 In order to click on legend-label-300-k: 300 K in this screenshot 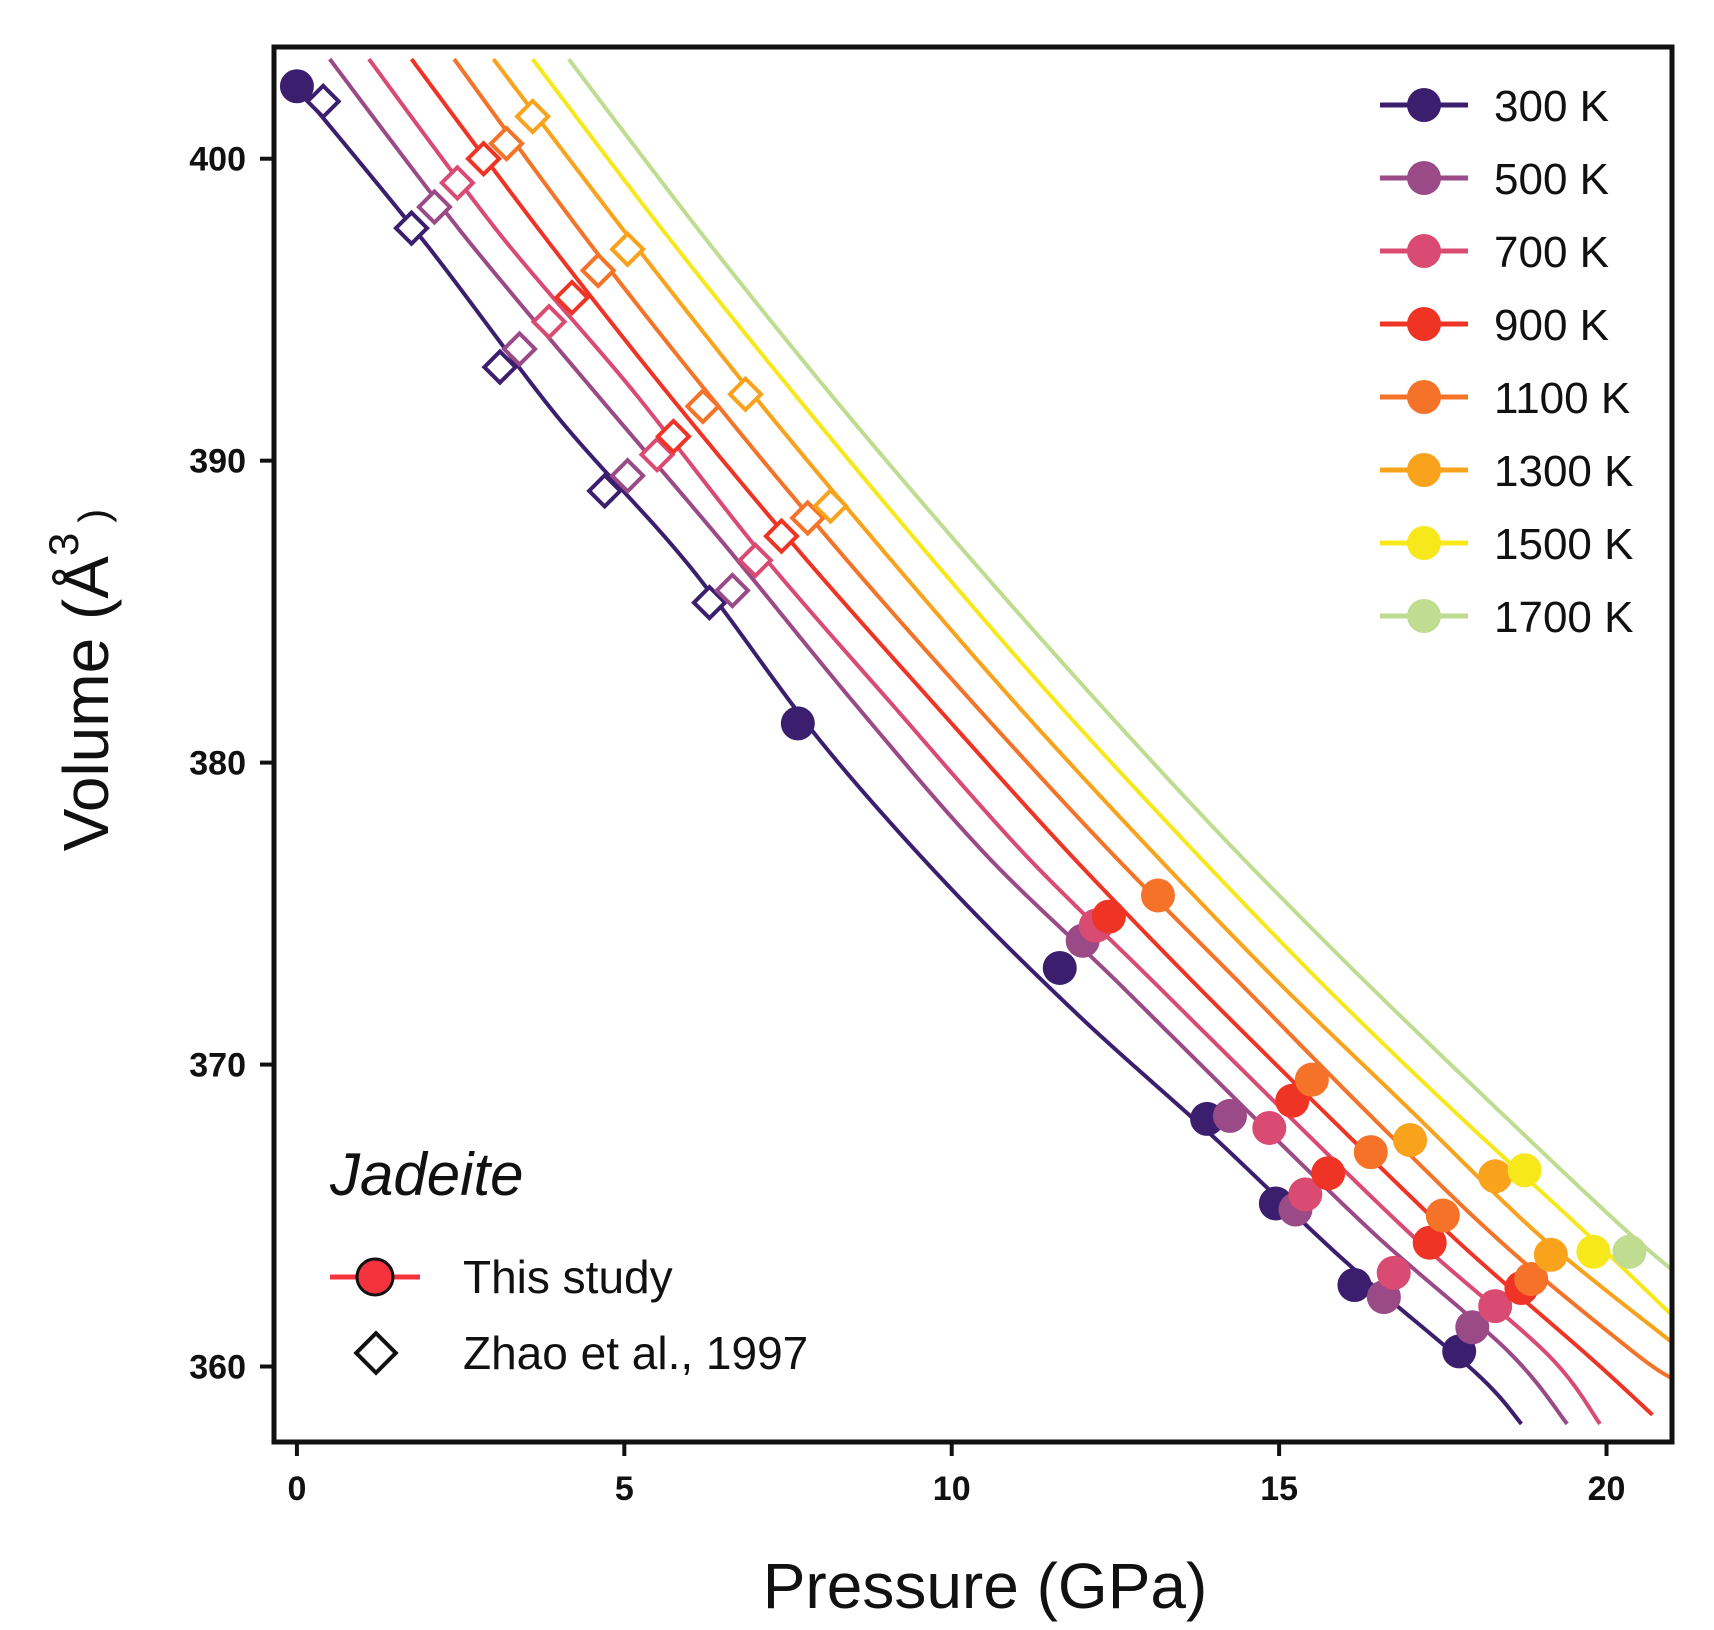, I will do `click(1551, 106)`.